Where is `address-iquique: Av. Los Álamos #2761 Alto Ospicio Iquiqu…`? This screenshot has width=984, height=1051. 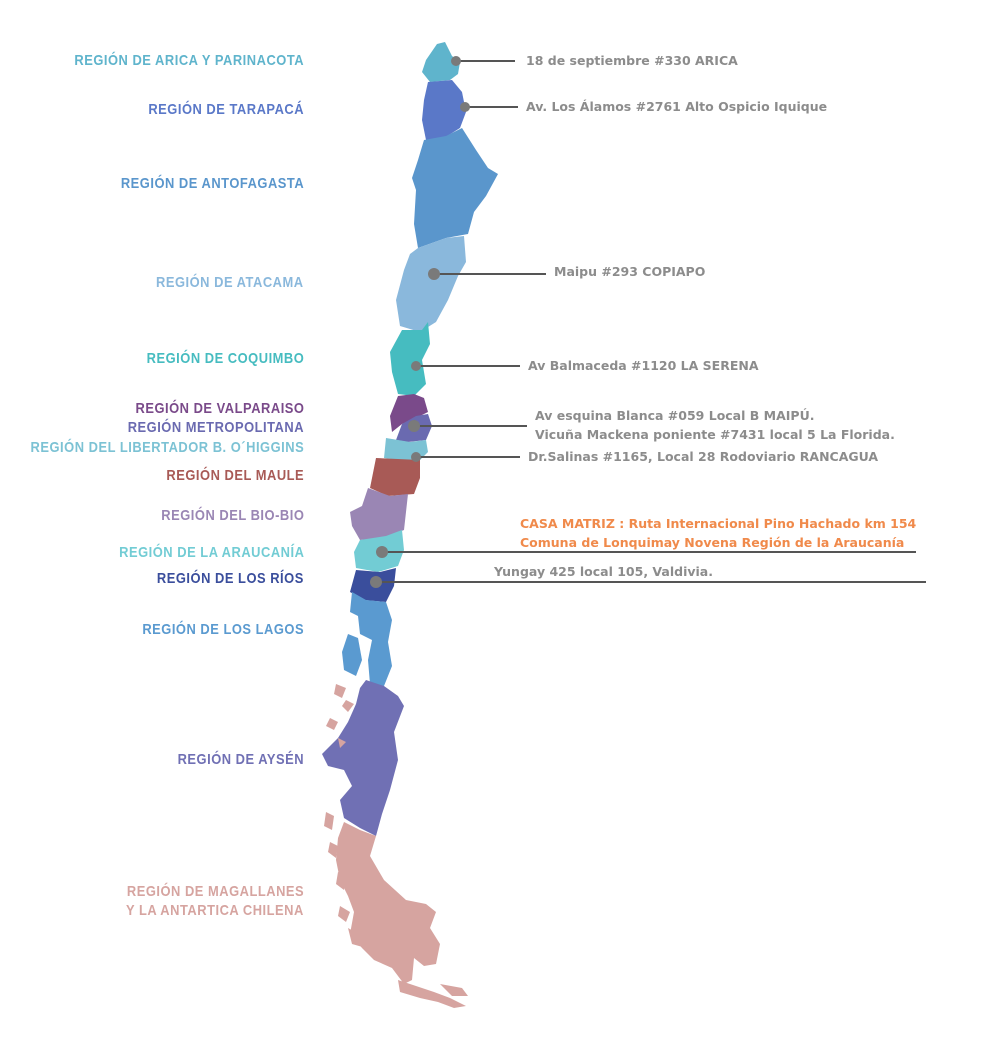 address-iquique: Av. Los Álamos #2761 Alto Ospicio Iquiqu… is located at coordinates (677, 106).